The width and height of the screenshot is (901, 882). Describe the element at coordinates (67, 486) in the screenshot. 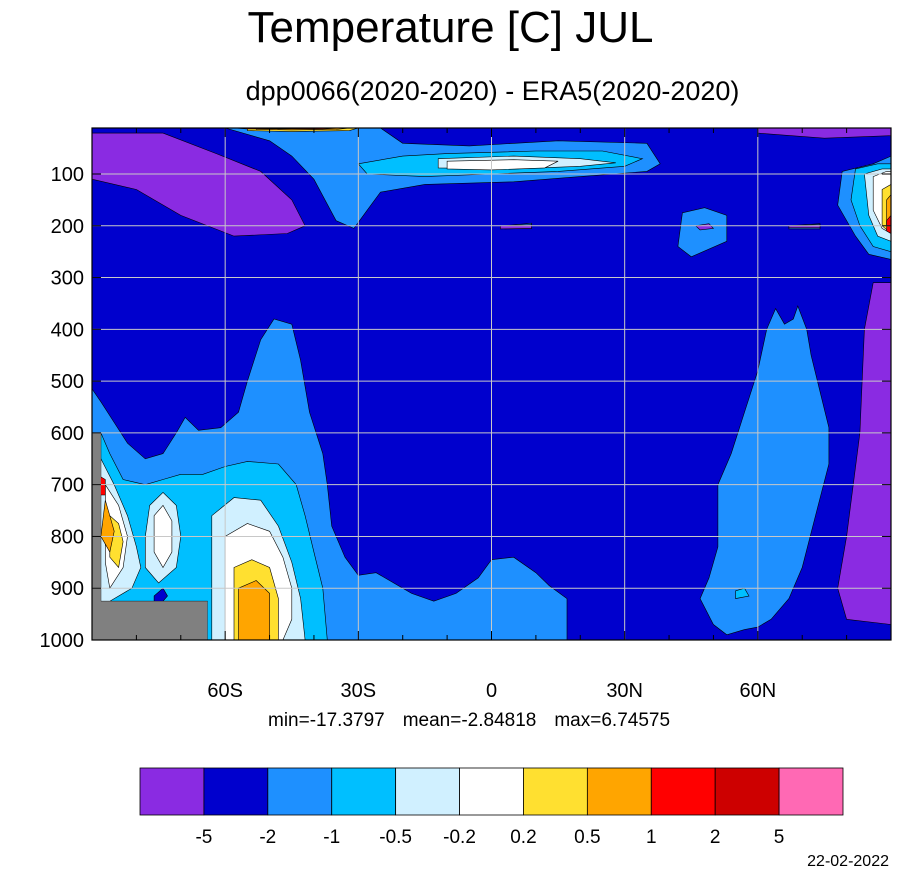

I see `y-tick-label: 700` at that location.